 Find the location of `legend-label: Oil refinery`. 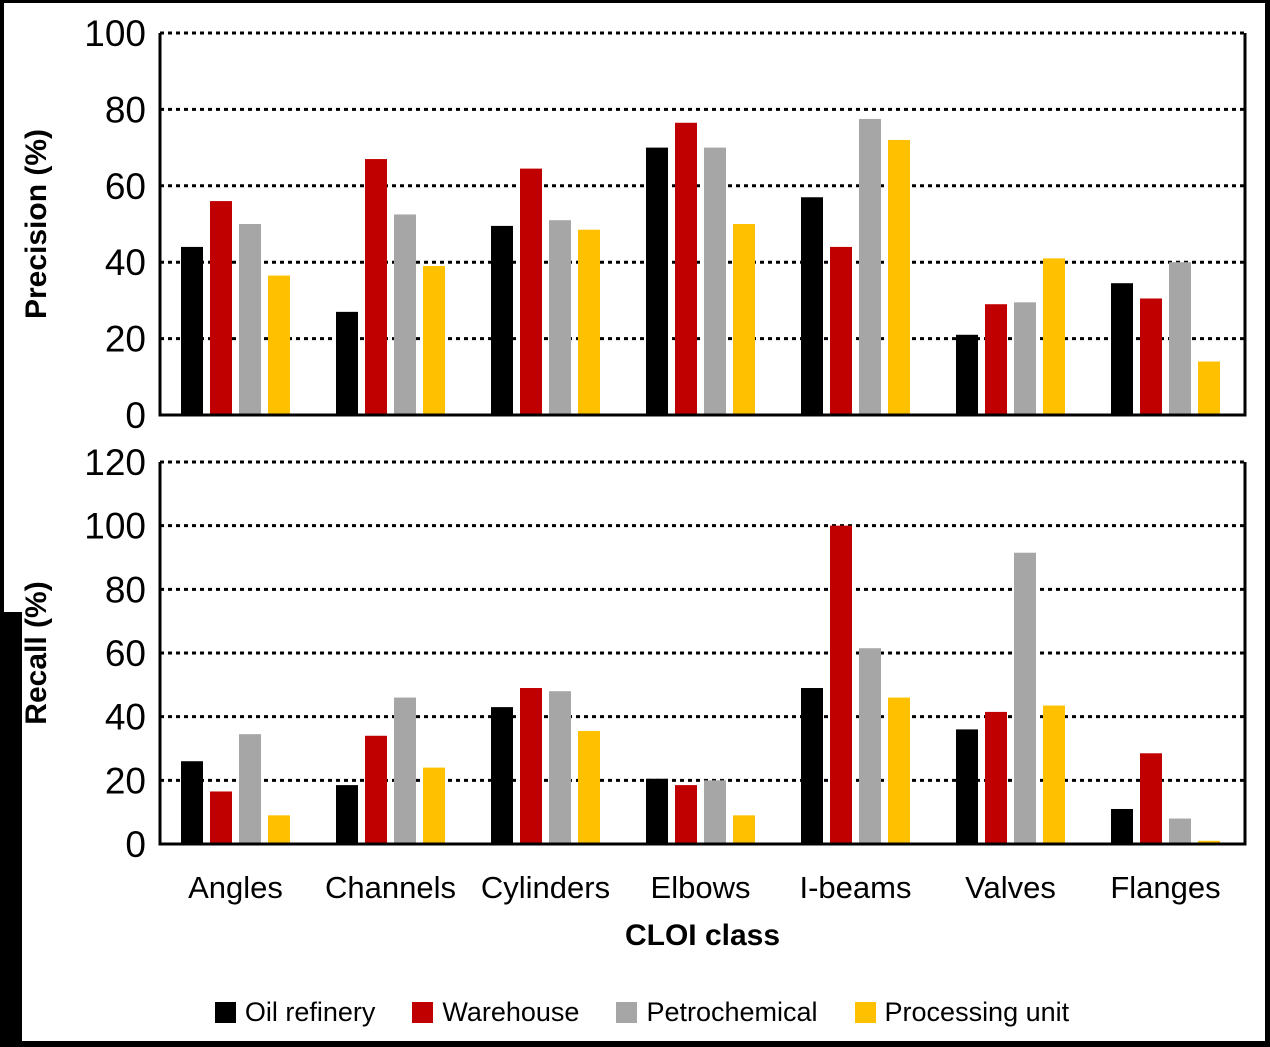

legend-label: Oil refinery is located at coordinates (310, 1011).